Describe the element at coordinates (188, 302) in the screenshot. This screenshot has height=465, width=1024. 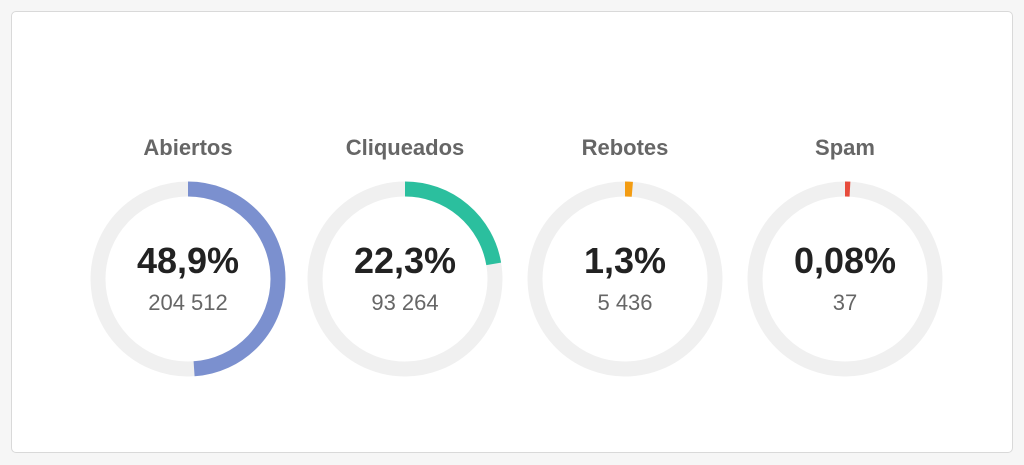
I see `metric-count: 204 512` at that location.